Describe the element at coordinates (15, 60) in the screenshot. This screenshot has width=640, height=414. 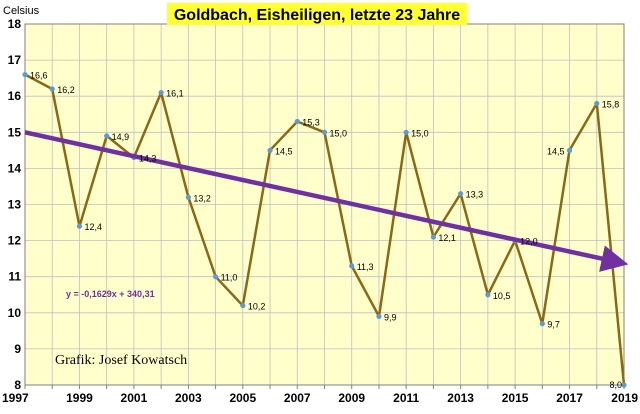
I see `y-tick-label: 17` at that location.